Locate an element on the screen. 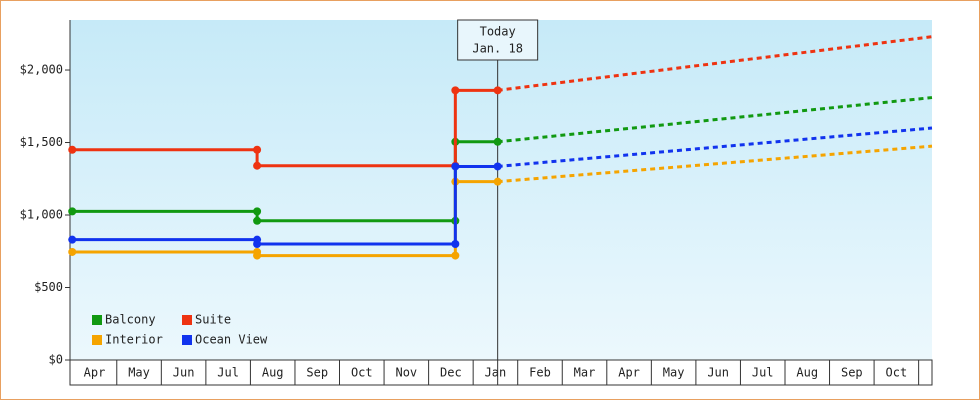  x-tick-label: Feb is located at coordinates (540, 373).